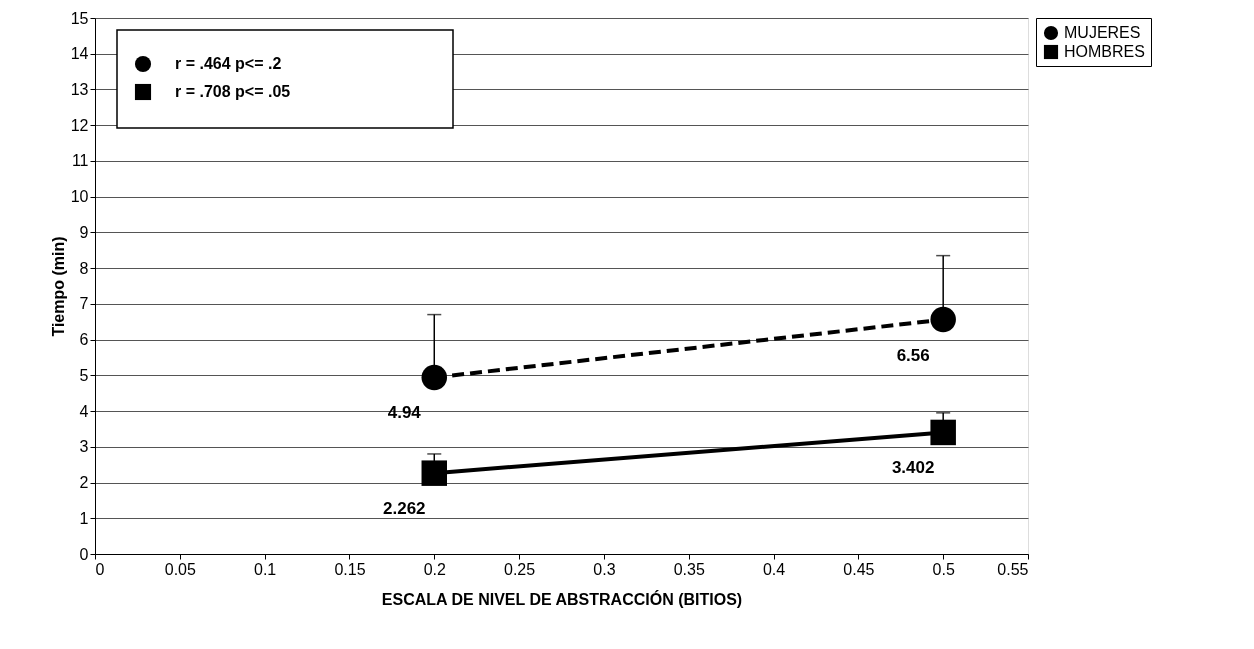 The height and width of the screenshot is (649, 1254). Describe the element at coordinates (84, 554) in the screenshot. I see `y-tick-label: 0` at that location.